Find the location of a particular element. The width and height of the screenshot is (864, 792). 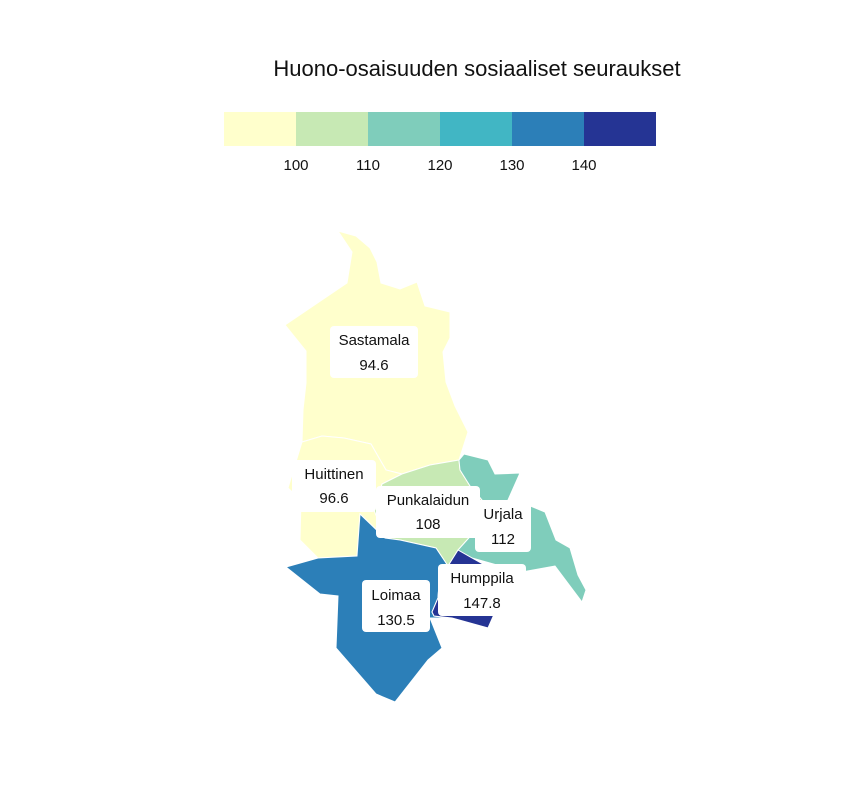

legend-tick: 120 is located at coordinates (439, 165).